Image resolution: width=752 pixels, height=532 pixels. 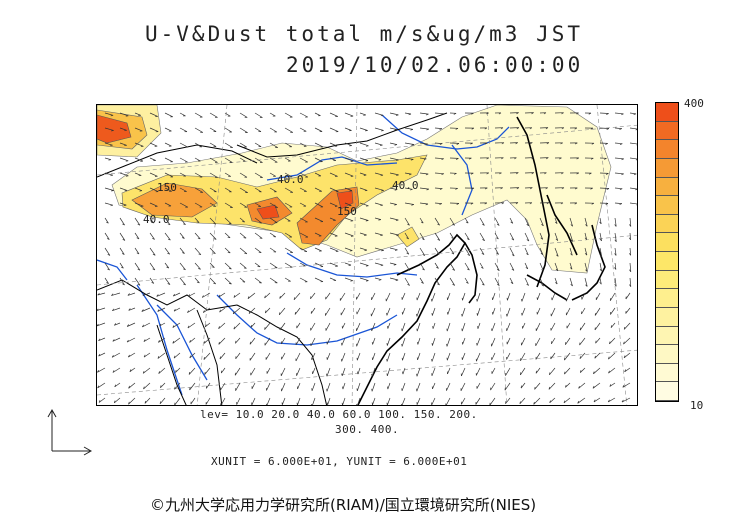 What do you see at coordinates (694, 103) in the screenshot?
I see `legend-max-label: 400` at bounding box center [694, 103].